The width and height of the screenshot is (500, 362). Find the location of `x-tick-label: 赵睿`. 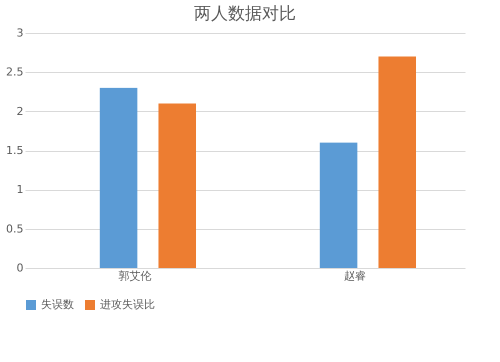

x-tick-label: 赵睿 is located at coordinates (355, 276).